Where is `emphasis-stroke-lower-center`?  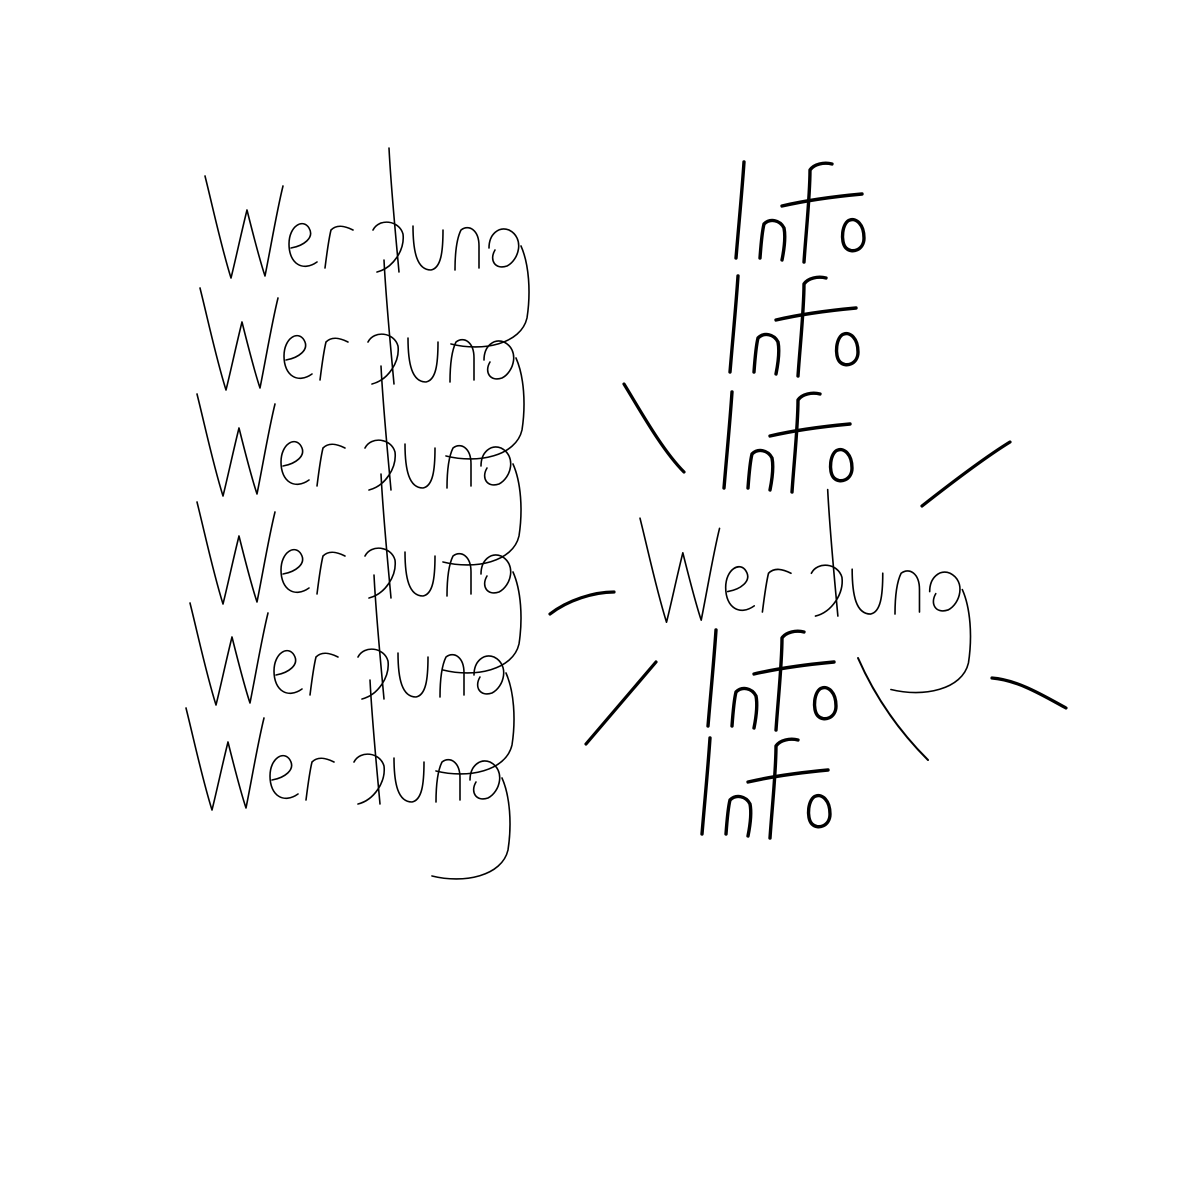
emphasis-stroke-lower-center is located at coordinates (893, 709).